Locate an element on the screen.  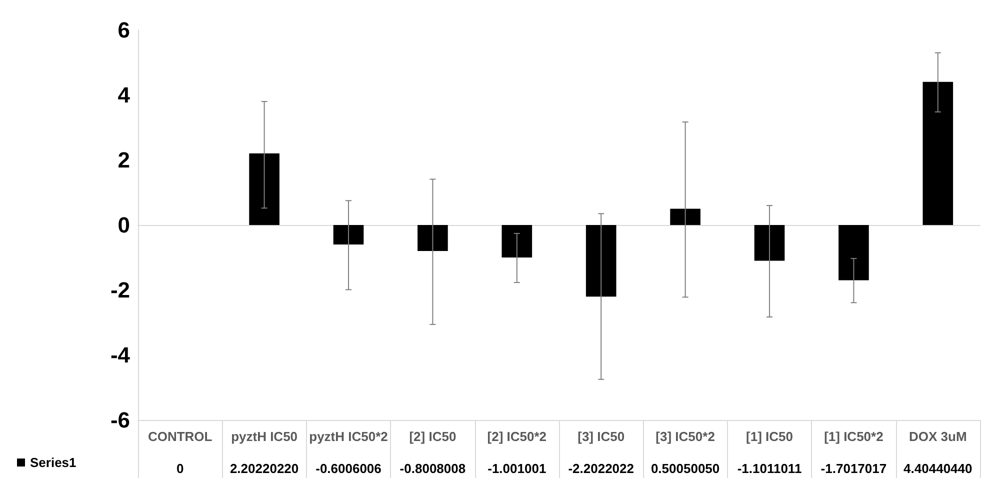
y-tick-label: -2 is located at coordinates (120, 290).